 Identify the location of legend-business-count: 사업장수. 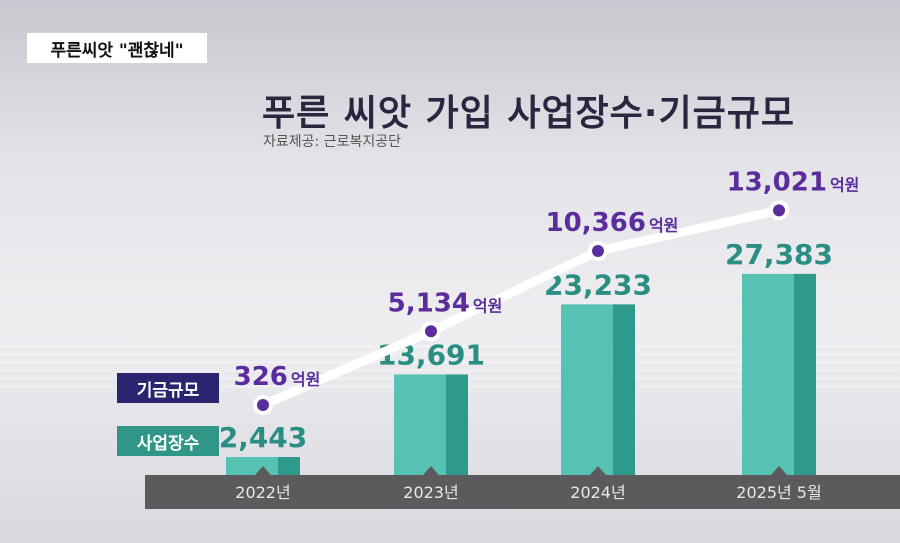
(168, 441).